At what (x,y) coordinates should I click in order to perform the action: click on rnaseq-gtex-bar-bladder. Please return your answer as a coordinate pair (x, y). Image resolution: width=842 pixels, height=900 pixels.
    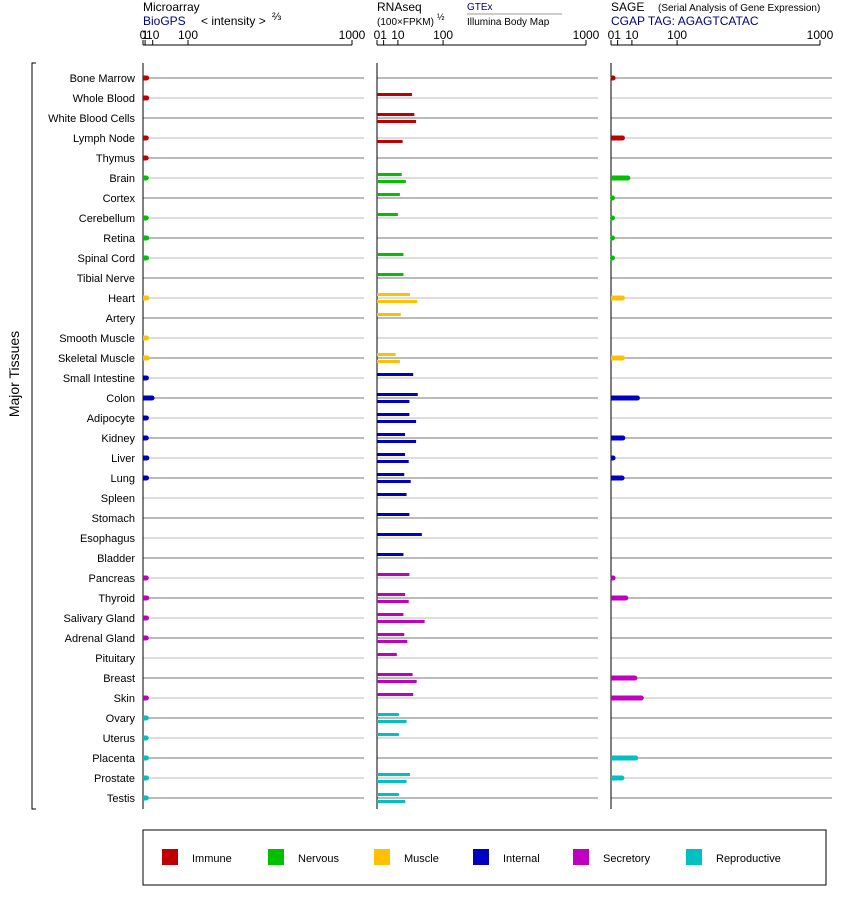
    Looking at the image, I should click on (390, 554).